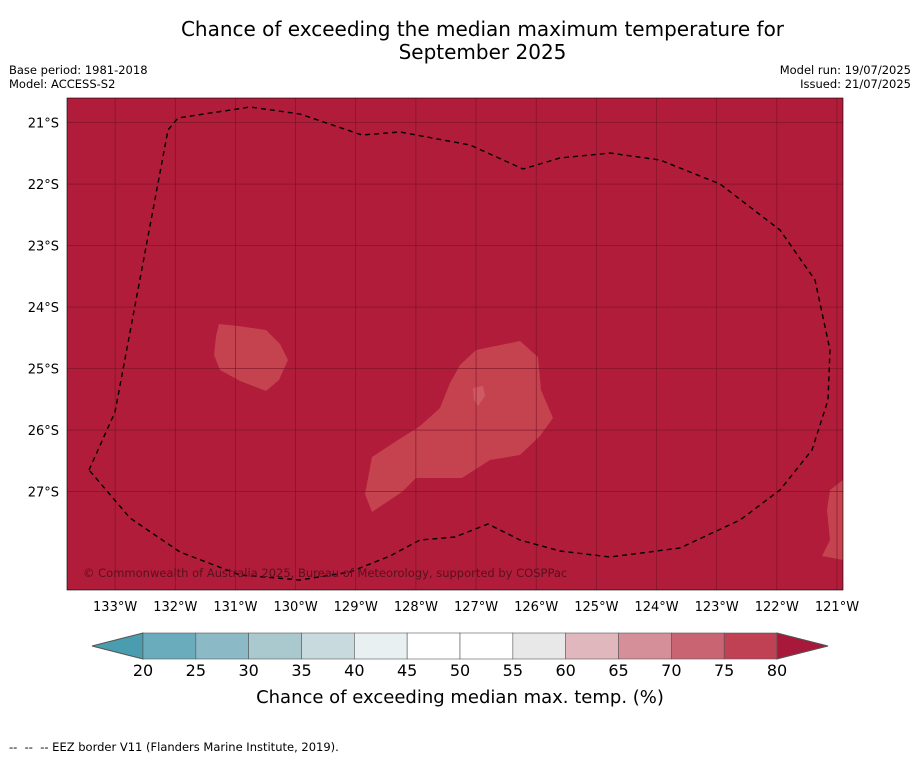 This screenshot has width=919, height=758. I want to click on lat-tick-label: 24°S, so click(43, 308).